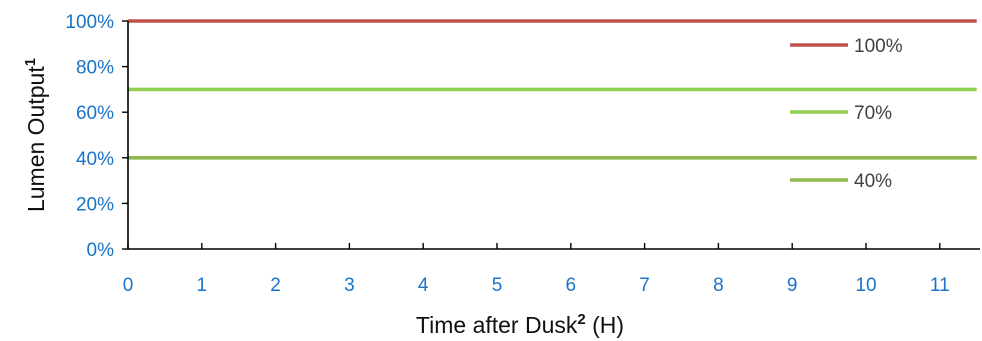  Describe the element at coordinates (878, 46) in the screenshot. I see `legend-label-1: 100%` at that location.